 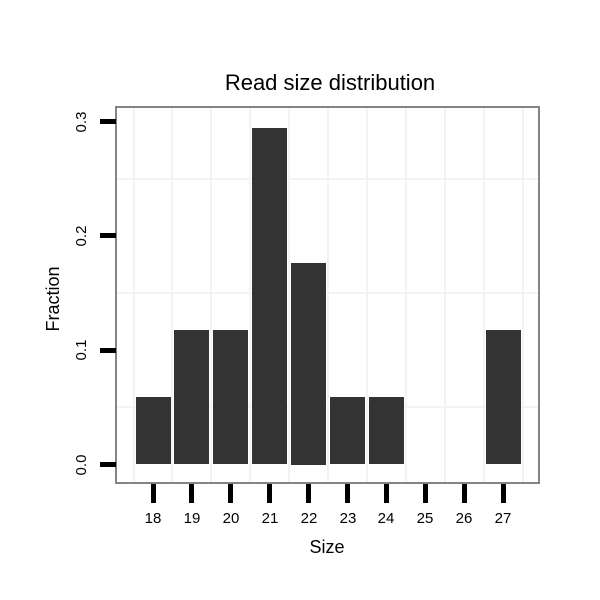 What do you see at coordinates (108, 464) in the screenshot?
I see `y-axis-tick-0.0` at bounding box center [108, 464].